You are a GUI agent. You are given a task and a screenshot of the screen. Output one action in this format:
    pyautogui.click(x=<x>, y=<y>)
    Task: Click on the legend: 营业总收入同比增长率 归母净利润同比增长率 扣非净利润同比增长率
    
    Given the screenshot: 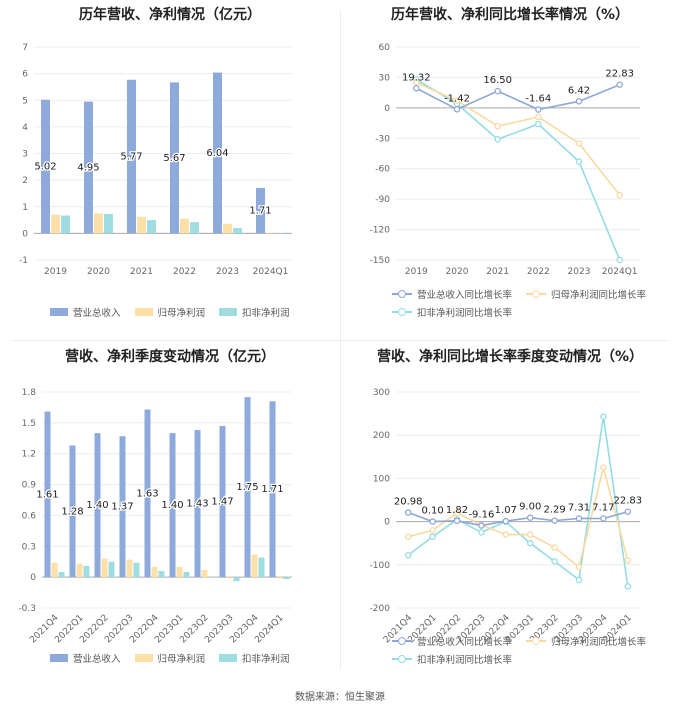 What is the action you would take?
    pyautogui.click(x=536, y=650)
    